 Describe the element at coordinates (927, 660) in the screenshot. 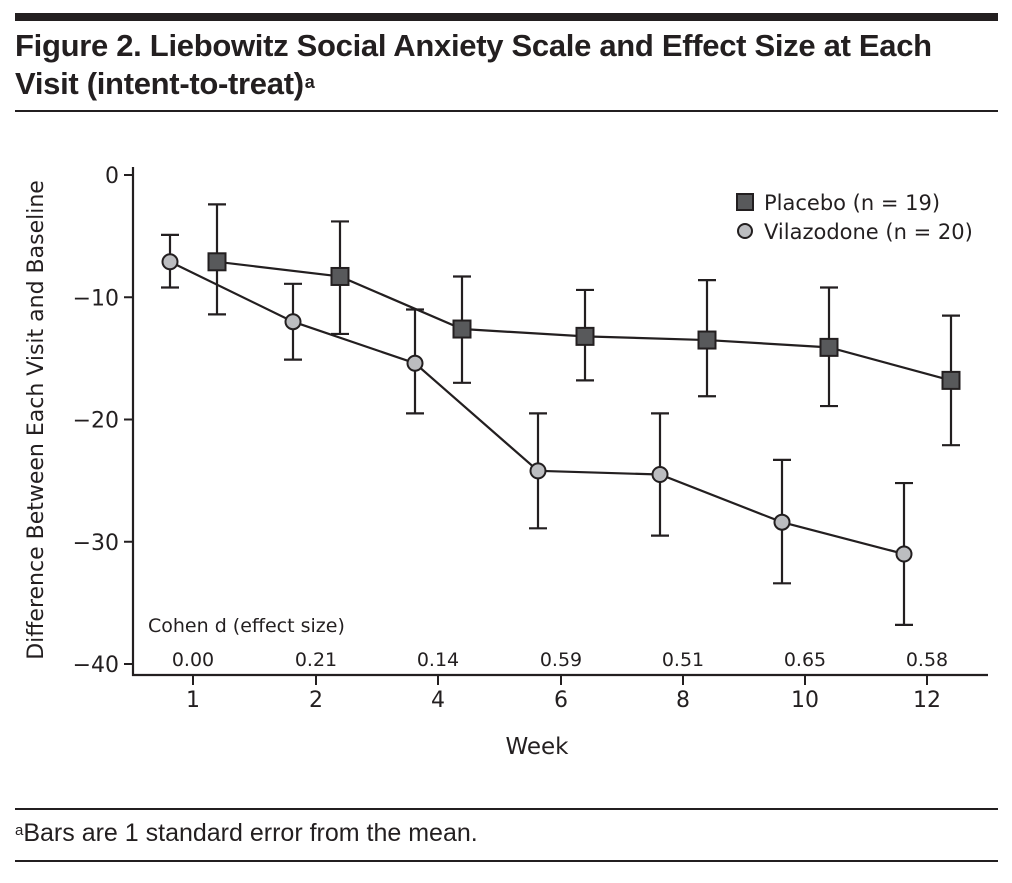

I see `effect-size-value: 0.58` at that location.